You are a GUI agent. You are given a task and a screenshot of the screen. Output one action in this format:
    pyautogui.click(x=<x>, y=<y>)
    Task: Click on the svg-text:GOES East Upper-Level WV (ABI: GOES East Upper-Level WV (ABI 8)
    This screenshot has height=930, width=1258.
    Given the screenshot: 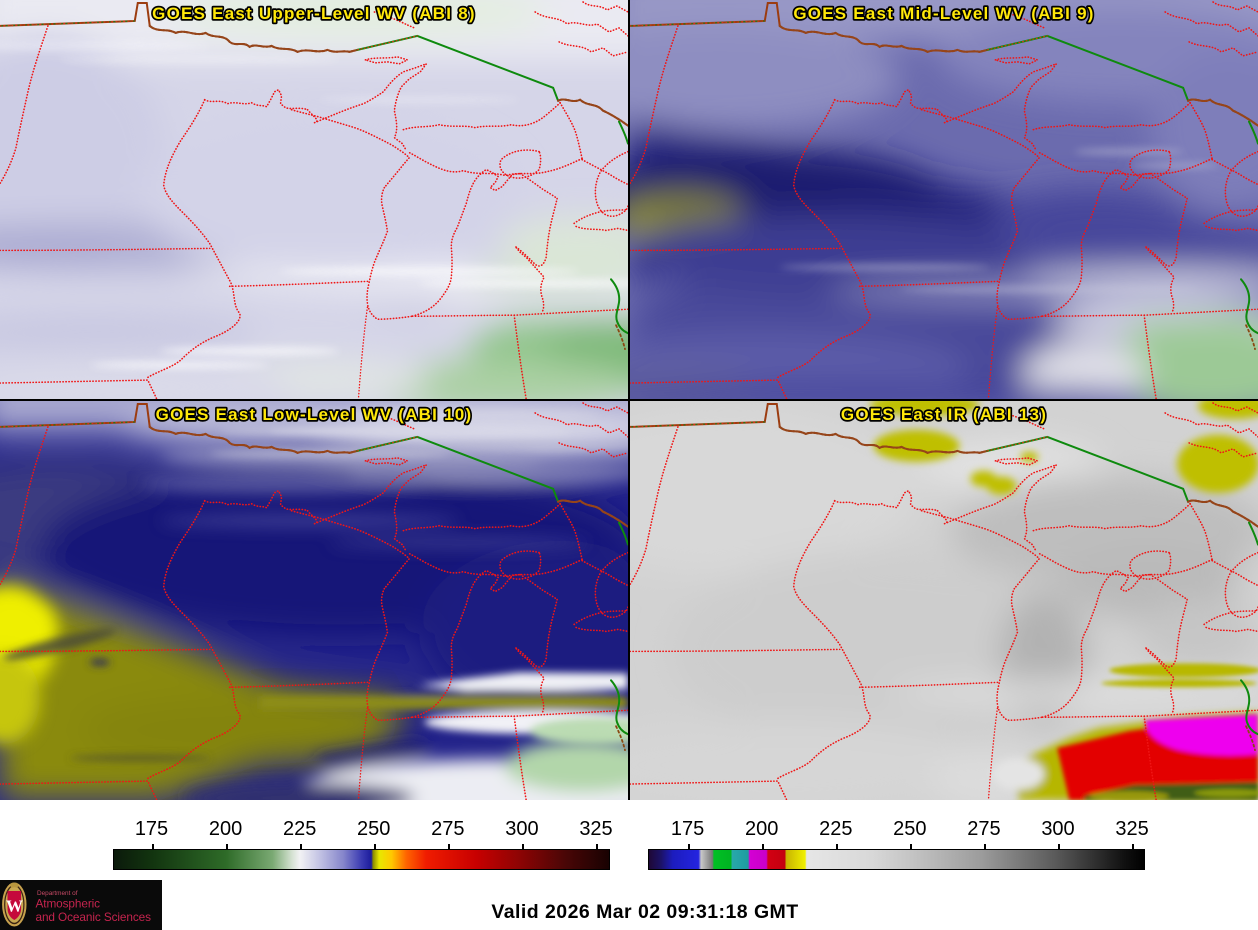 What is the action you would take?
    pyautogui.click(x=314, y=13)
    